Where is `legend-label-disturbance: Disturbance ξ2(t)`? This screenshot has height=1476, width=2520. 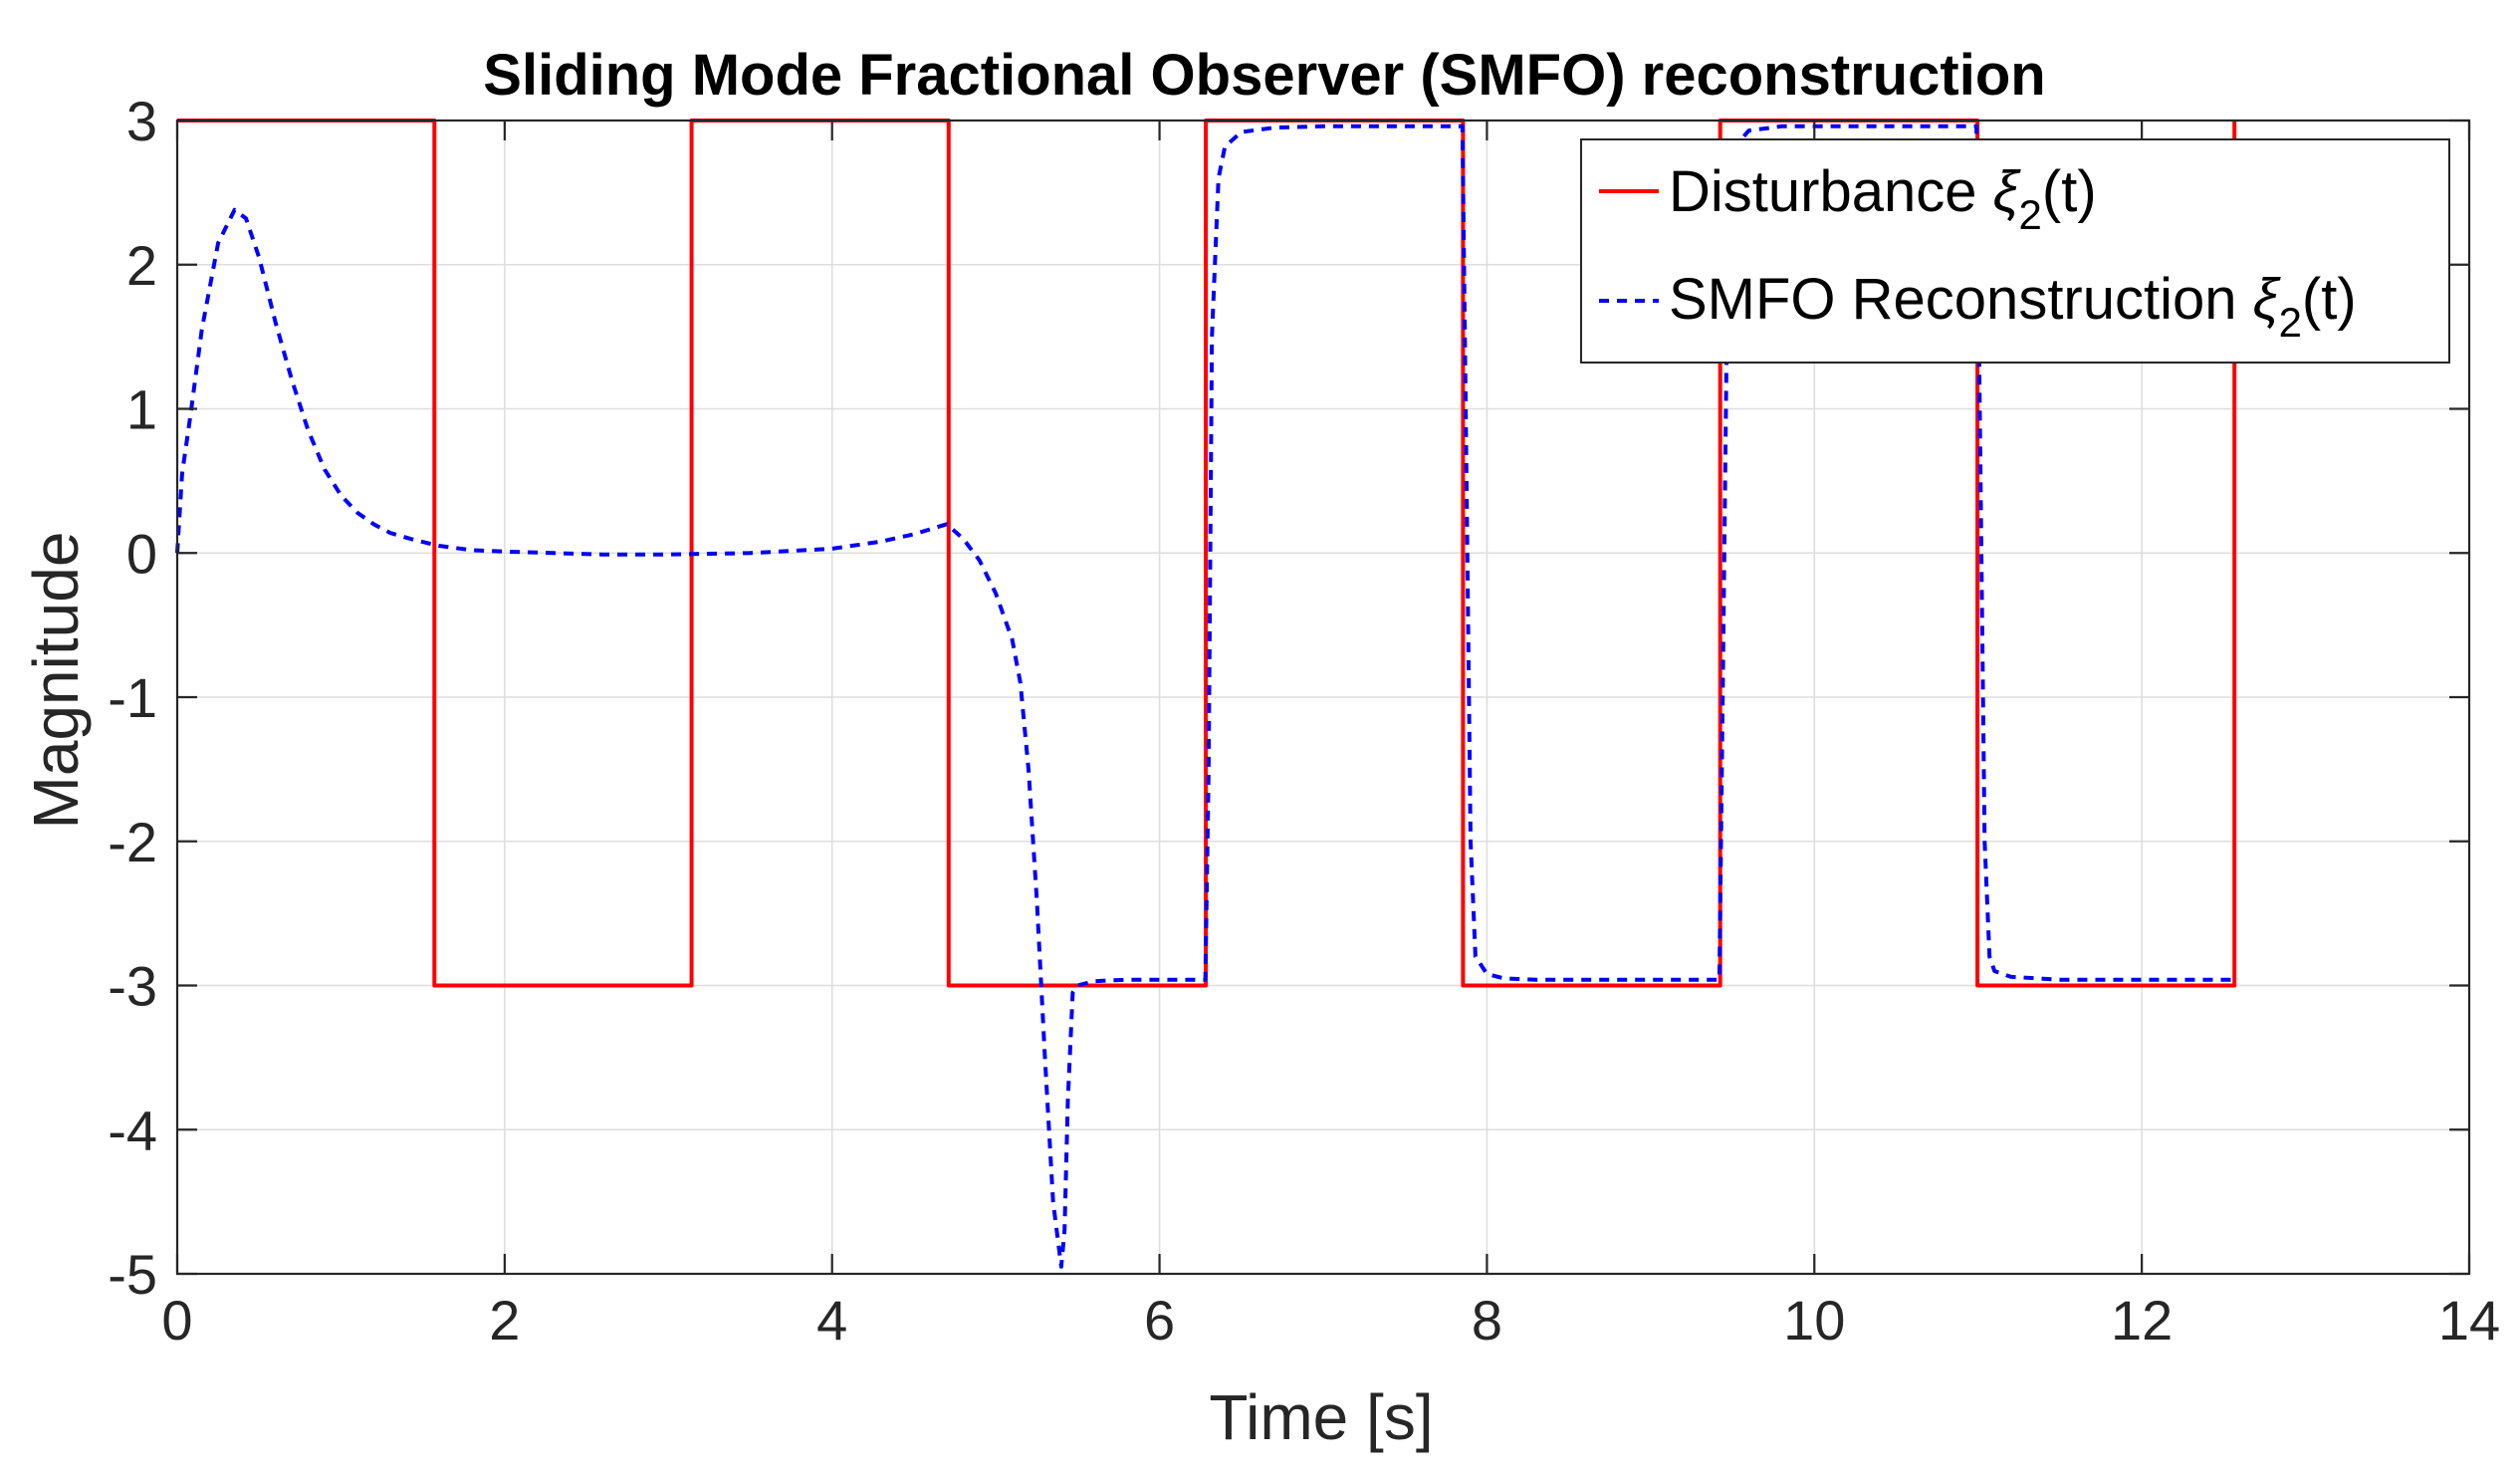
legend-label-disturbance: Disturbance ξ2(t) is located at coordinates (1883, 198).